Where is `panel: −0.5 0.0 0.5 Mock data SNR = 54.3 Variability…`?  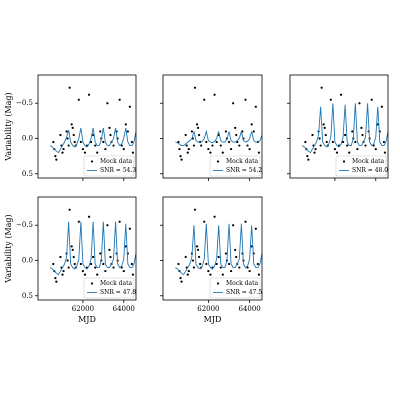 panel: −0.5 0.0 0.5 Mock data SNR = 54.3 Variability… is located at coordinates (70, 127).